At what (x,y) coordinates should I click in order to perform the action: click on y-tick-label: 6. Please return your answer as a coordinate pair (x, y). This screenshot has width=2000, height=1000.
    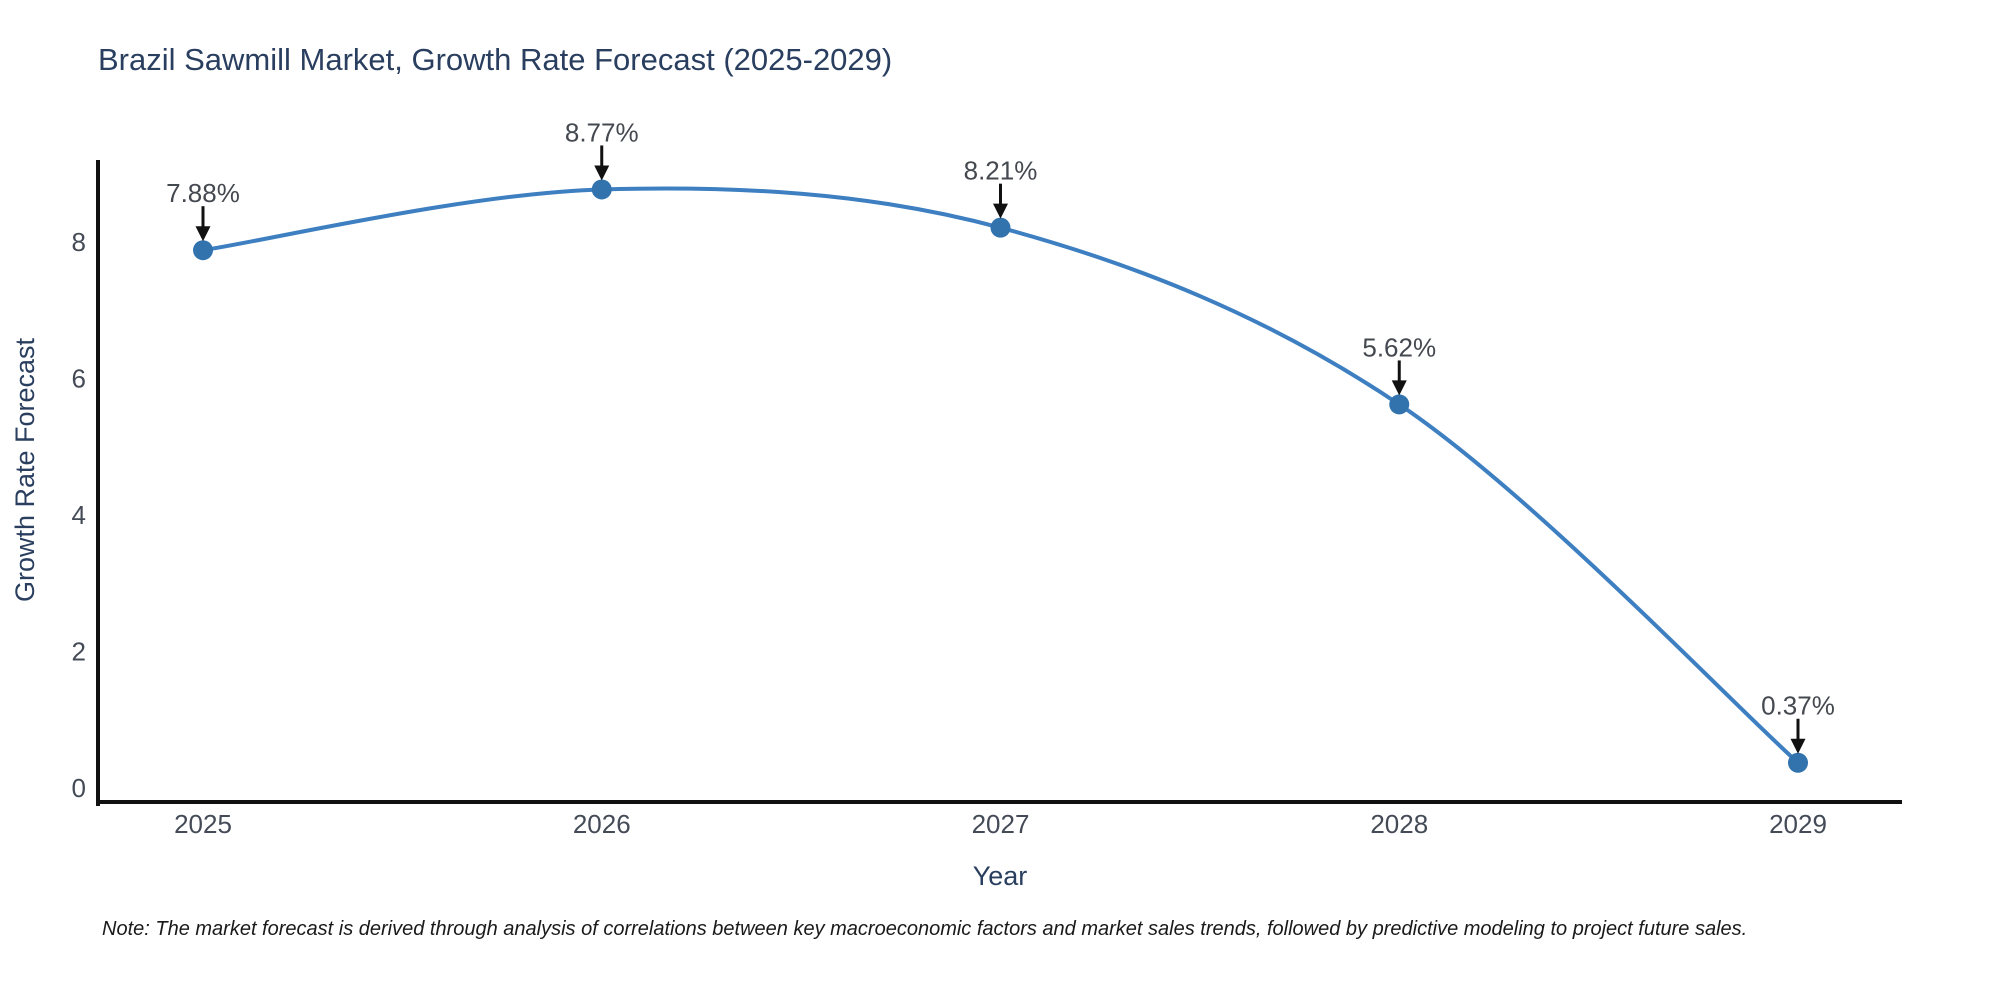
    Looking at the image, I should click on (79, 379).